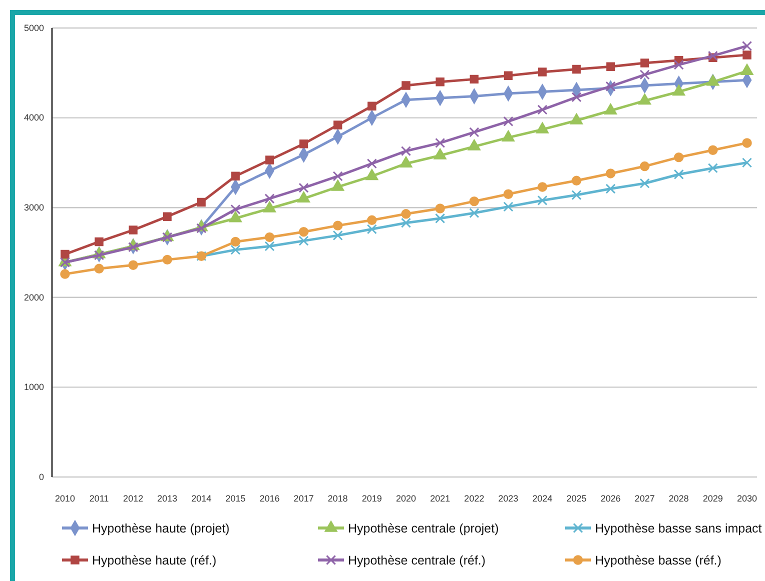 This screenshot has width=765, height=581. What do you see at coordinates (41, 477) in the screenshot?
I see `y-tick-label: 0` at bounding box center [41, 477].